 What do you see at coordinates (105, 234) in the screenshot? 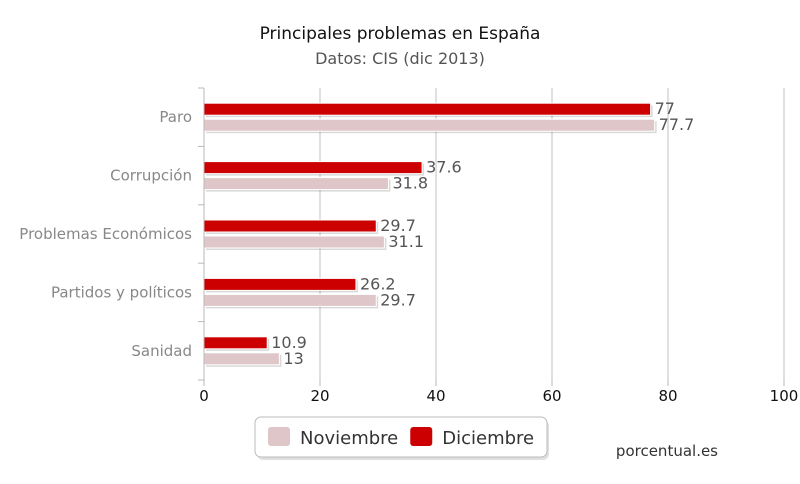
I see `category-label: Problemas Económicos` at bounding box center [105, 234].